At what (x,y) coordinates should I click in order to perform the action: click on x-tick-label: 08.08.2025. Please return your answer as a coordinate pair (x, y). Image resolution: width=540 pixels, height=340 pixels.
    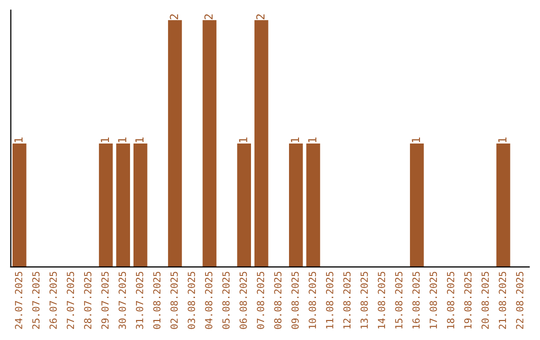
    Looking at the image, I should click on (278, 300).